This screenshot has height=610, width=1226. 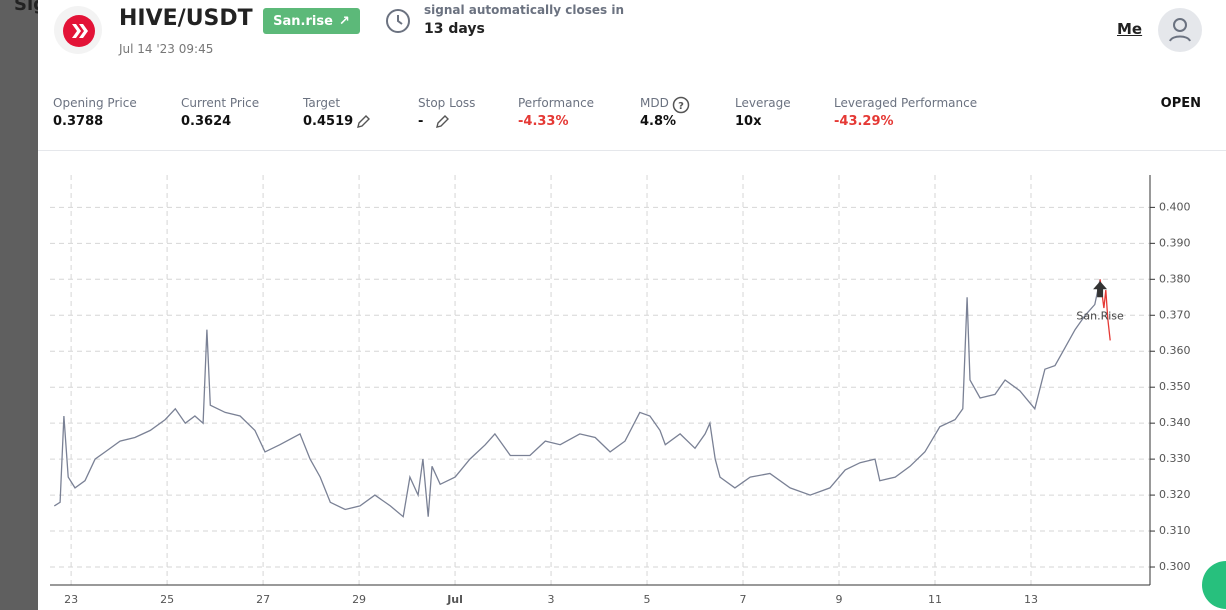 What do you see at coordinates (78, 30) in the screenshot?
I see `logo` at bounding box center [78, 30].